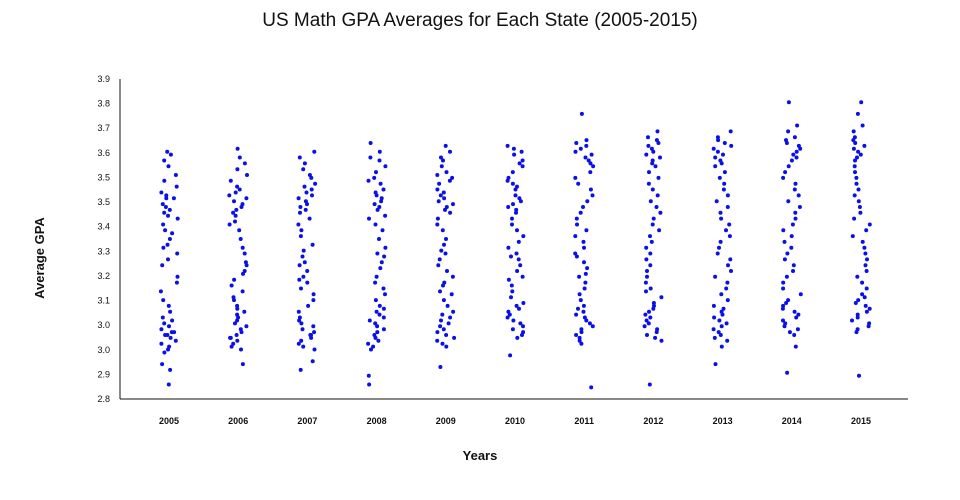 Image resolution: width=960 pixels, height=500 pixels. Describe the element at coordinates (103, 227) in the screenshot. I see `y-tick-label: 3.4` at that location.